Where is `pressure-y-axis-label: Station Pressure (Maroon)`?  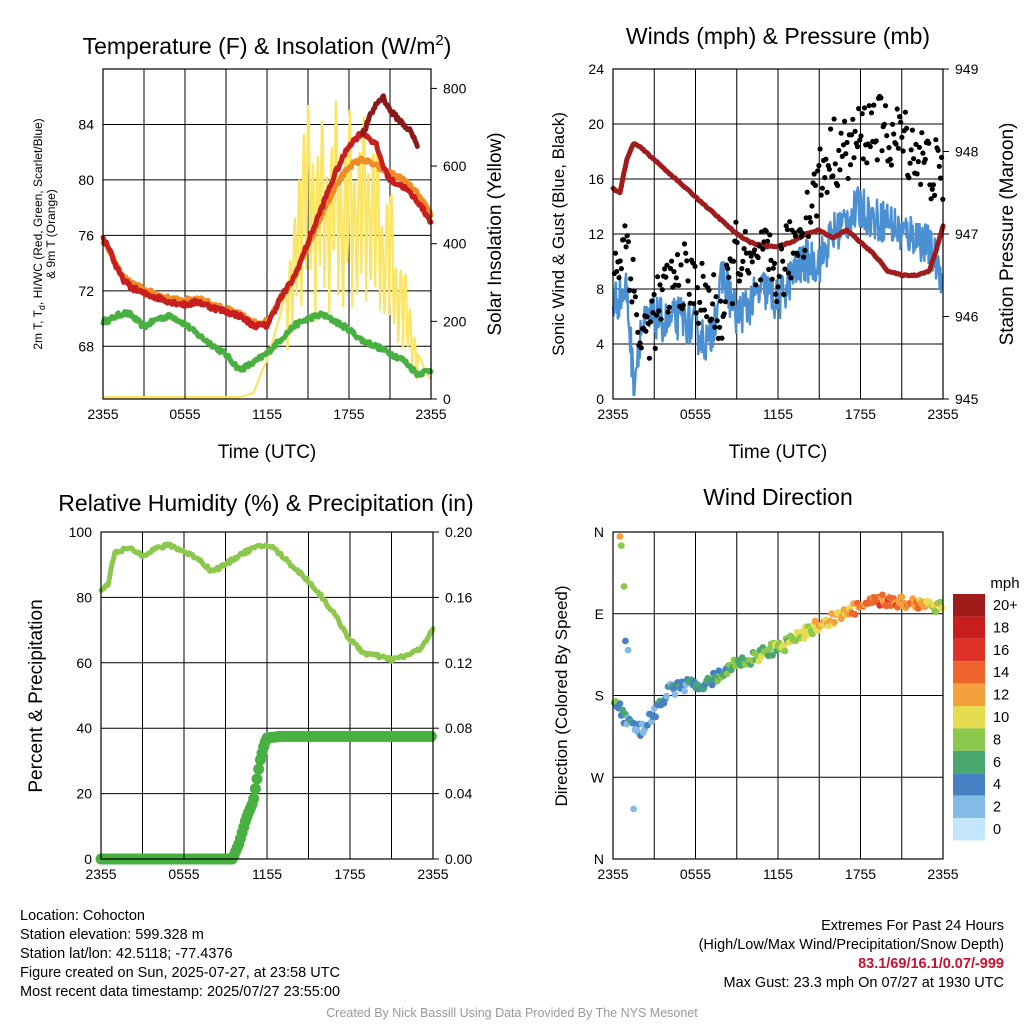
pressure-y-axis-label: Station Pressure (Maroon) is located at coordinates (1007, 234).